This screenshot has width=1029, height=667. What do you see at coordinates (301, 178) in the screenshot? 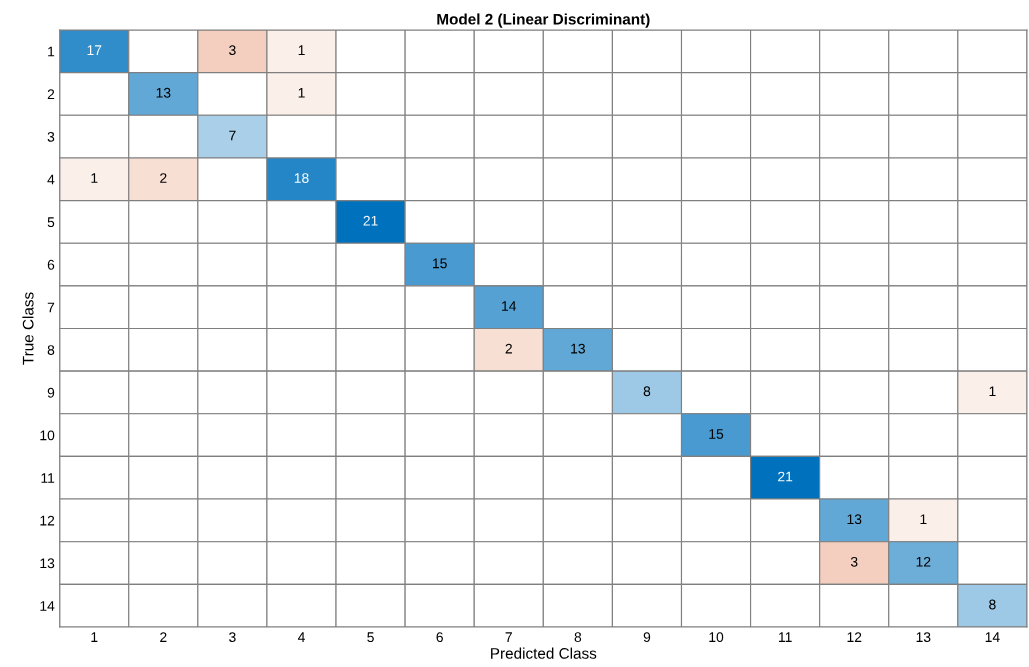
I see `data-label: 18` at bounding box center [301, 178].